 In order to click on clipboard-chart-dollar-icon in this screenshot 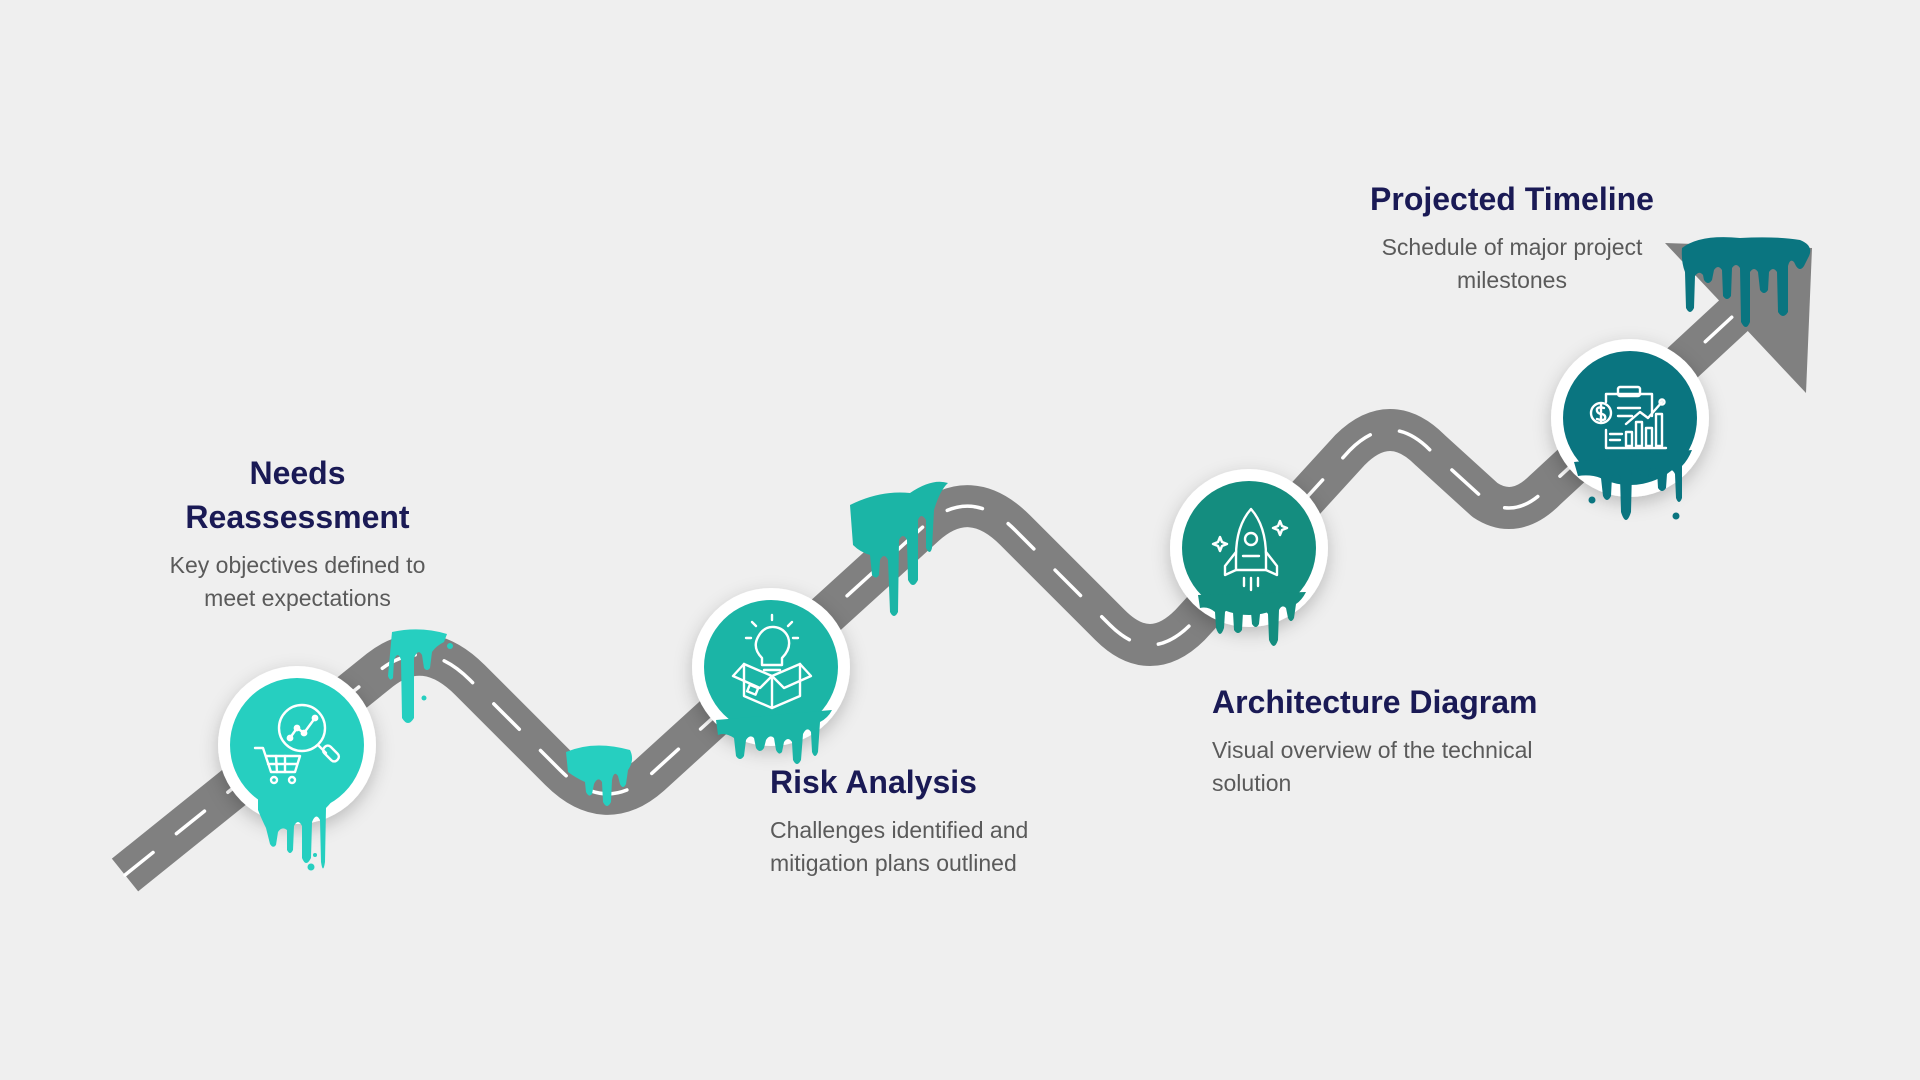, I will do `click(1628, 417)`.